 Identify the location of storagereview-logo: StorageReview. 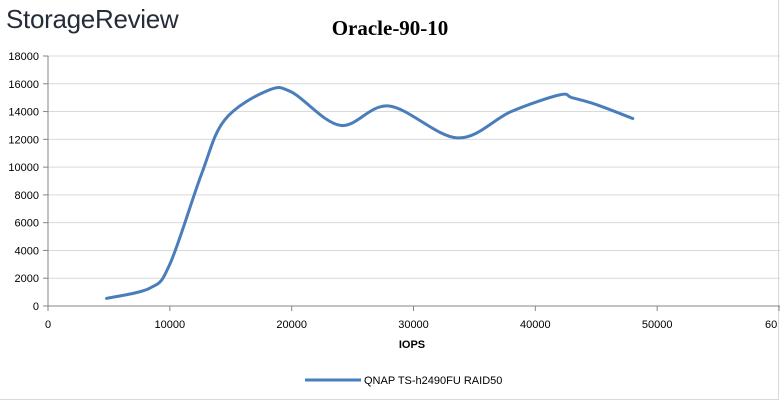
(92, 19).